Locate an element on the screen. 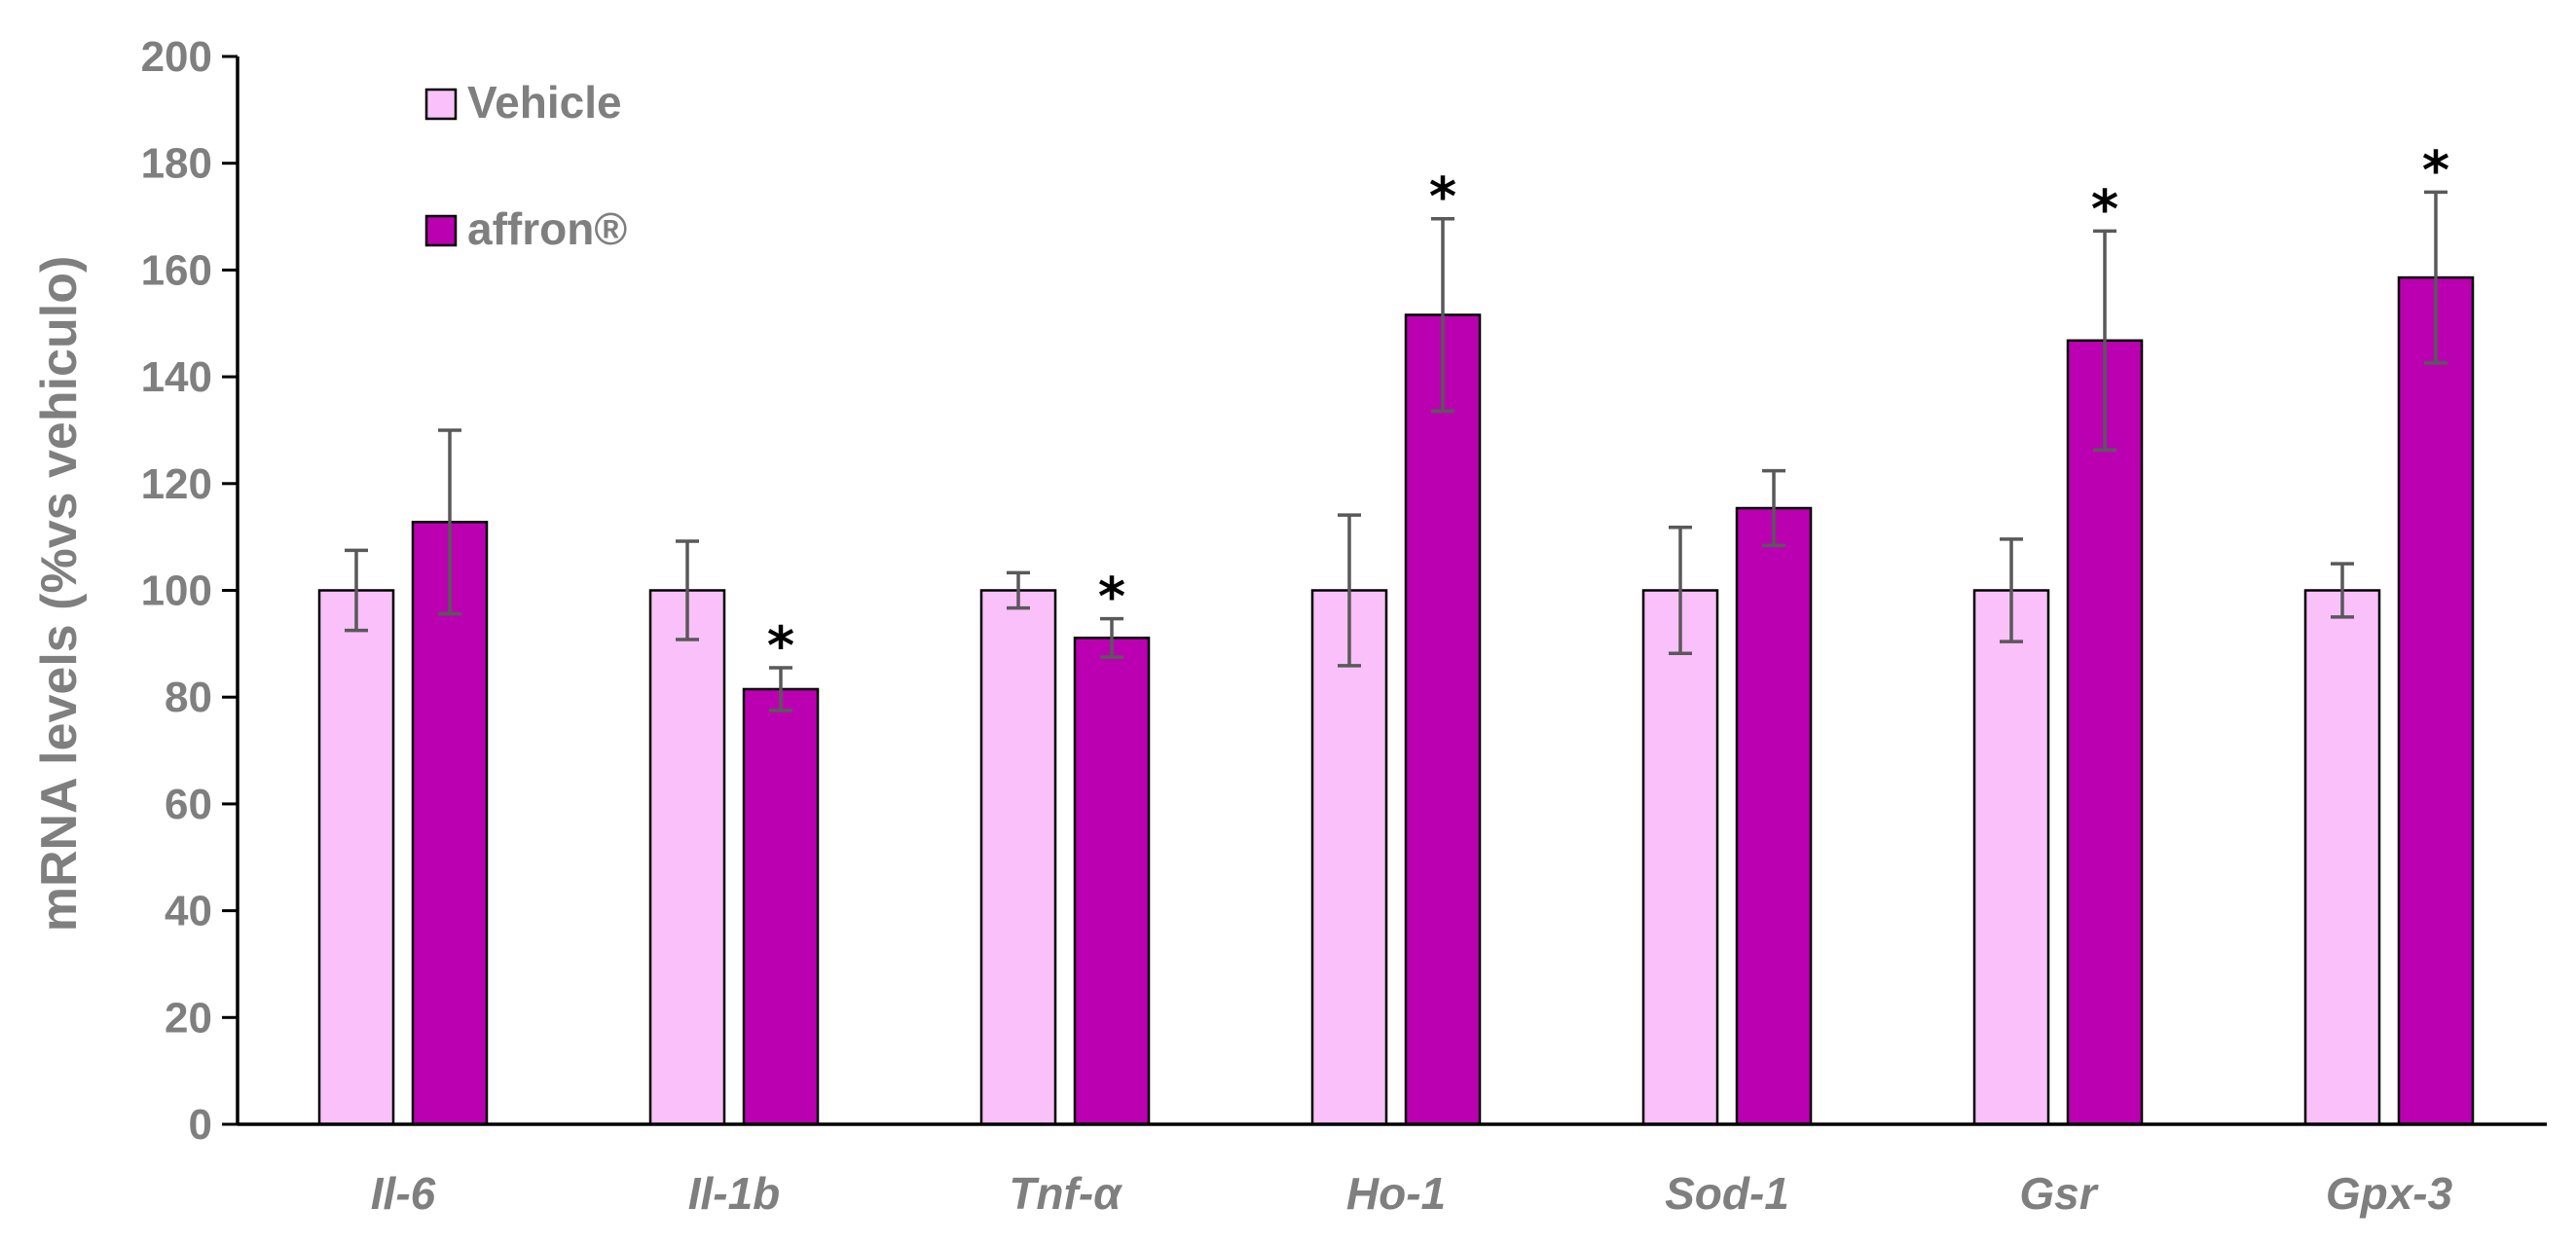 The width and height of the screenshot is (2576, 1244). y-tick-label: 140 is located at coordinates (176, 377).